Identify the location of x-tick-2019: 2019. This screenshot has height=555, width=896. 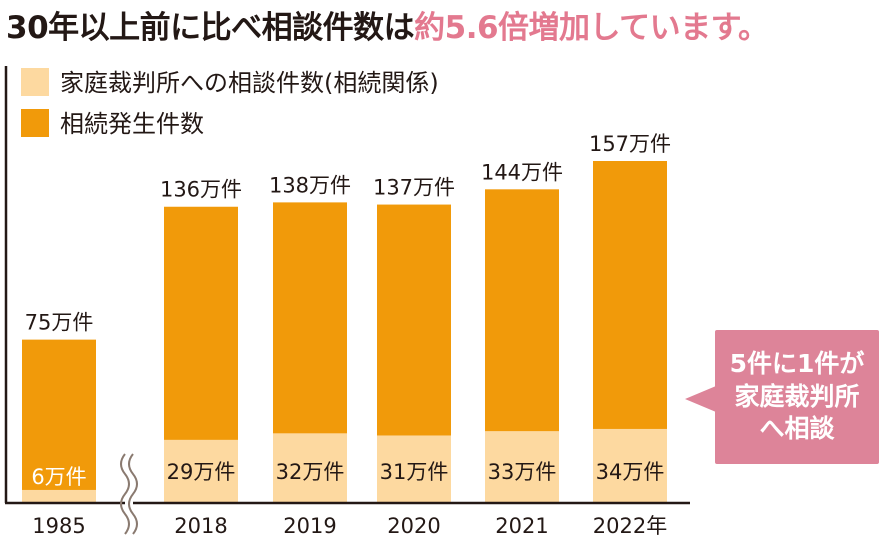
(309, 526).